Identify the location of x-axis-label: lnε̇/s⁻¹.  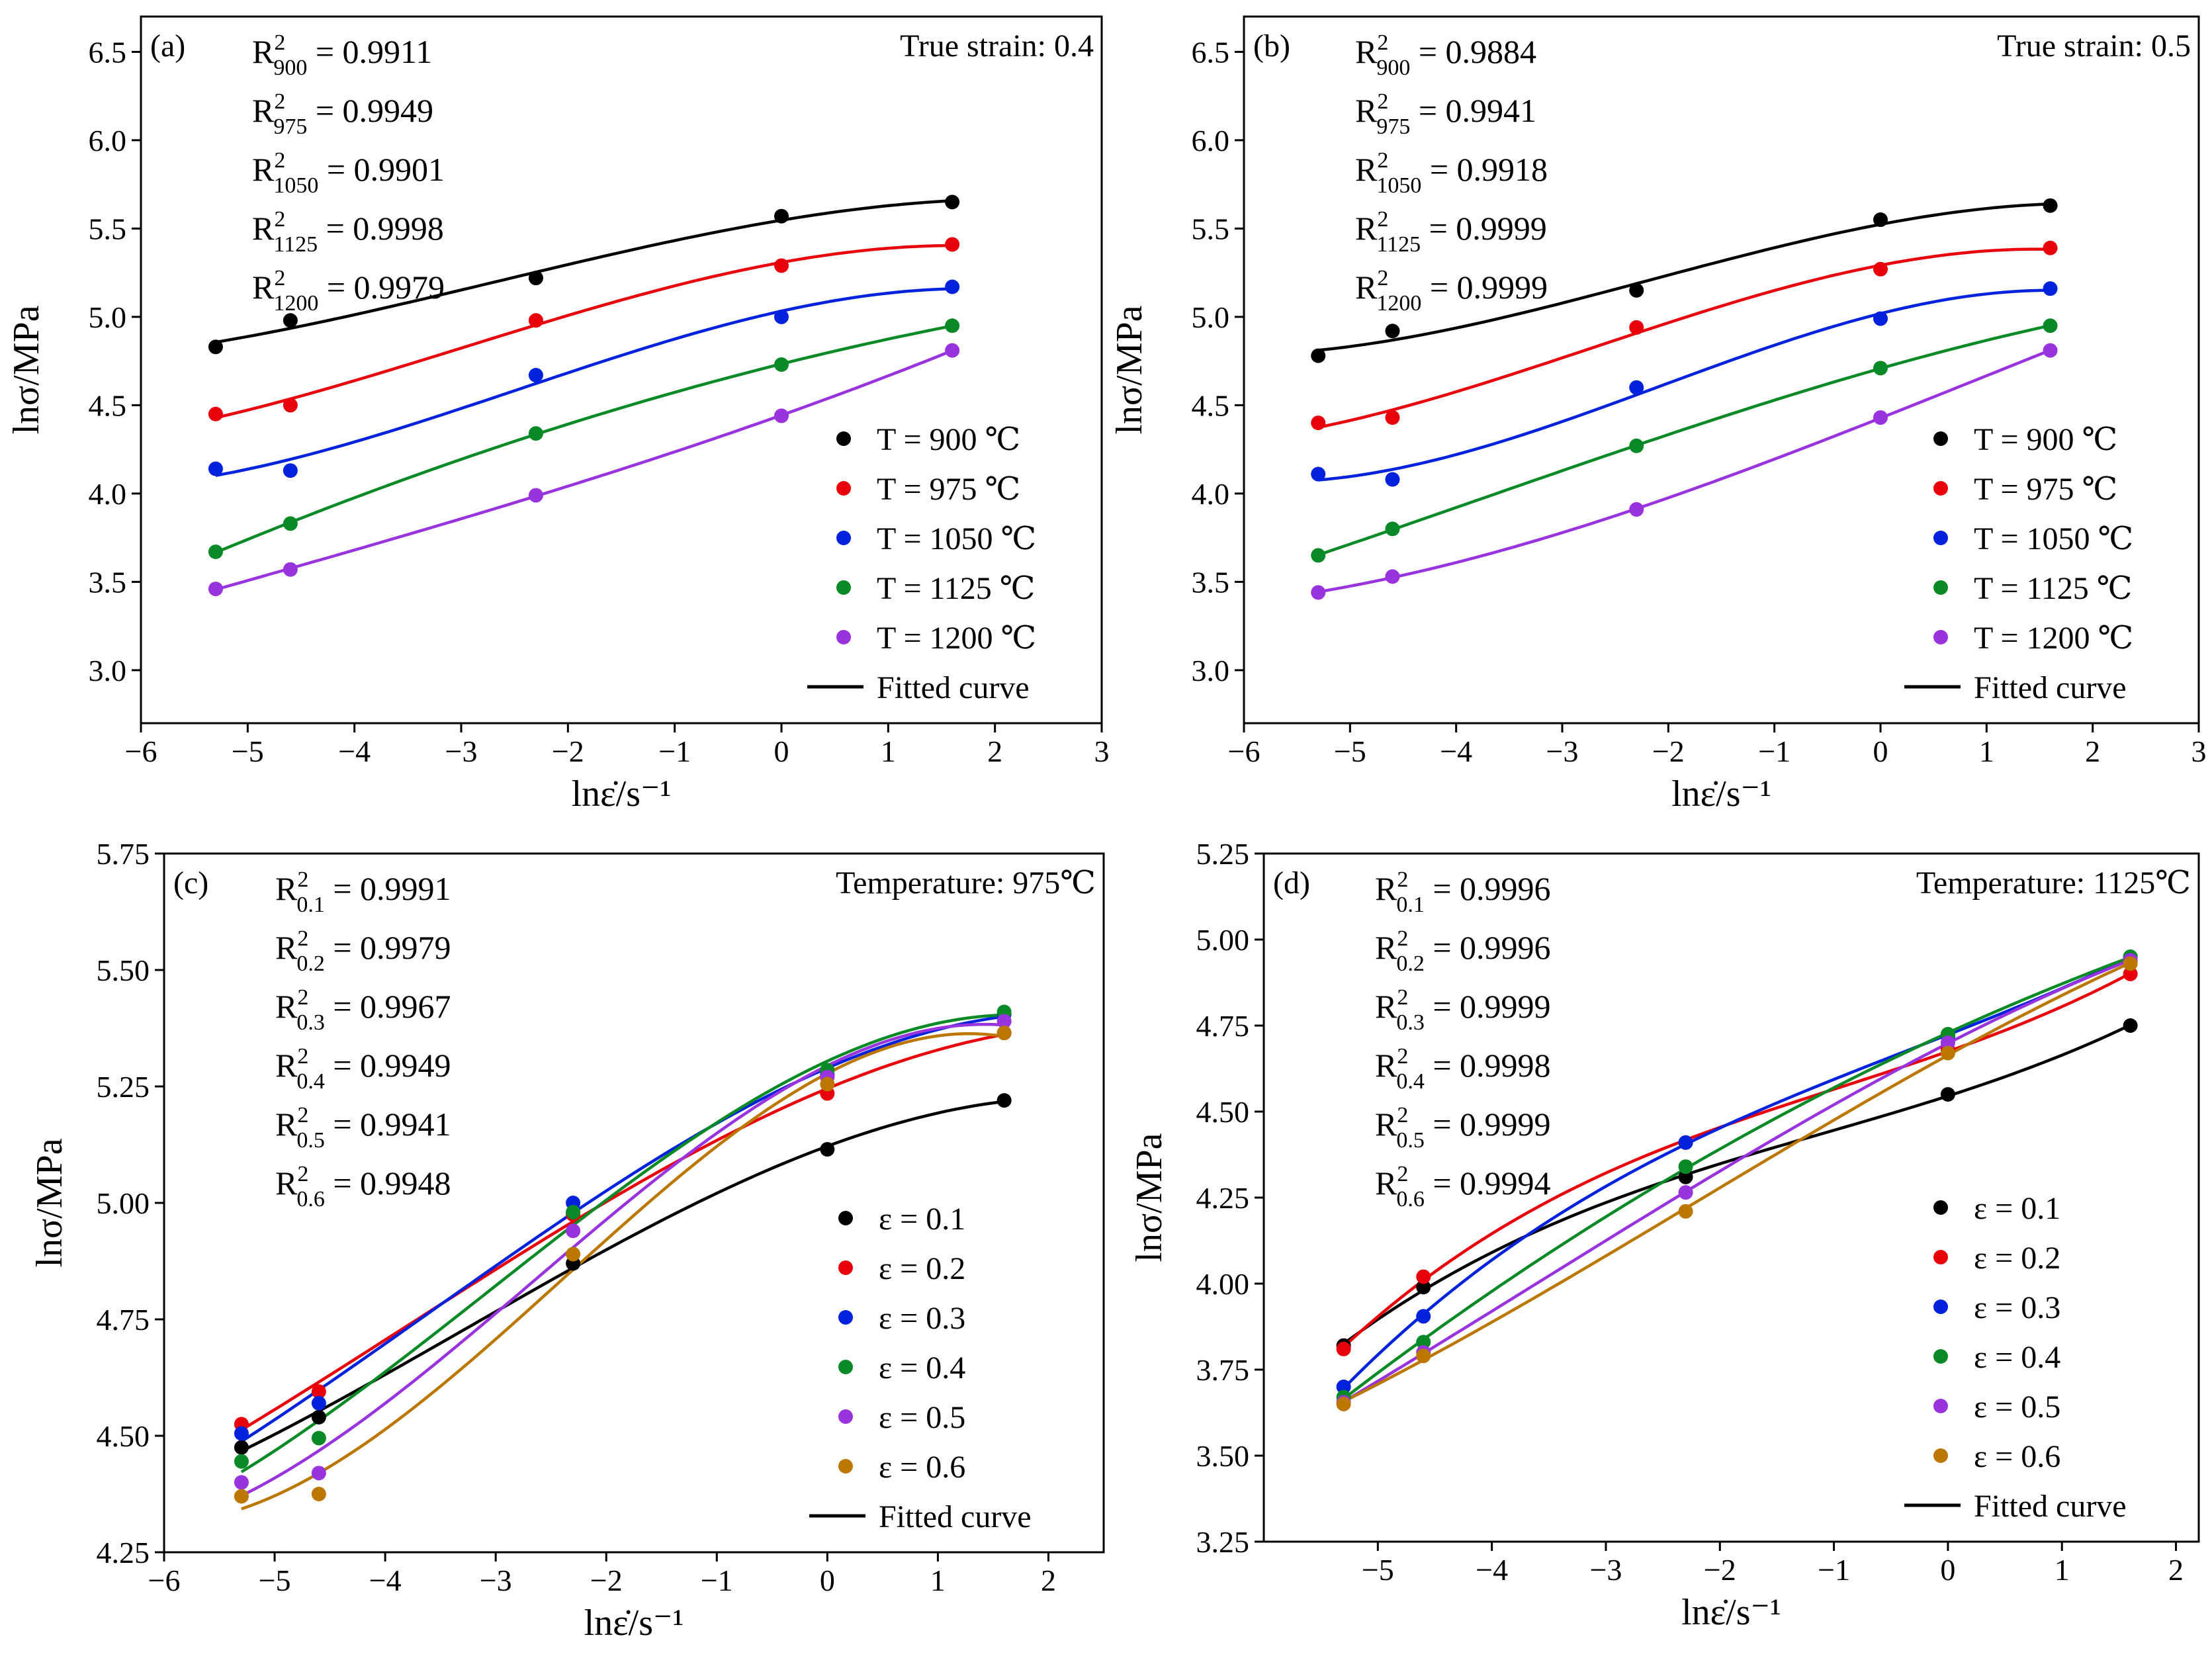
(1721, 794).